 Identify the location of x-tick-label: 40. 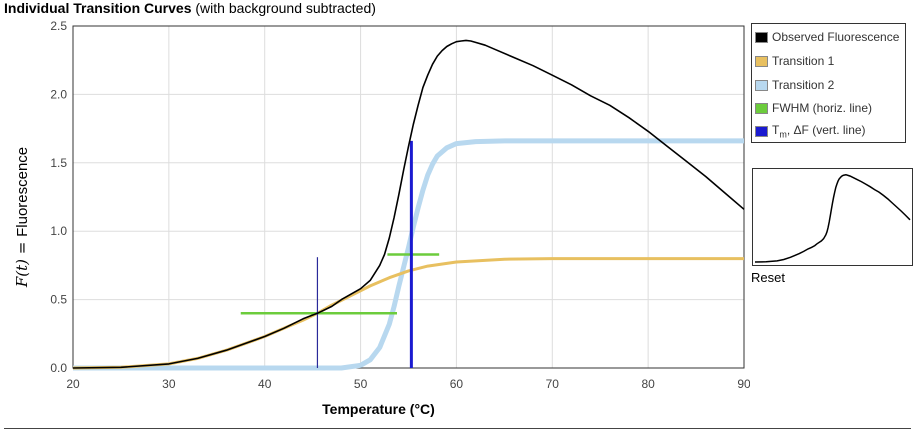
(265, 384).